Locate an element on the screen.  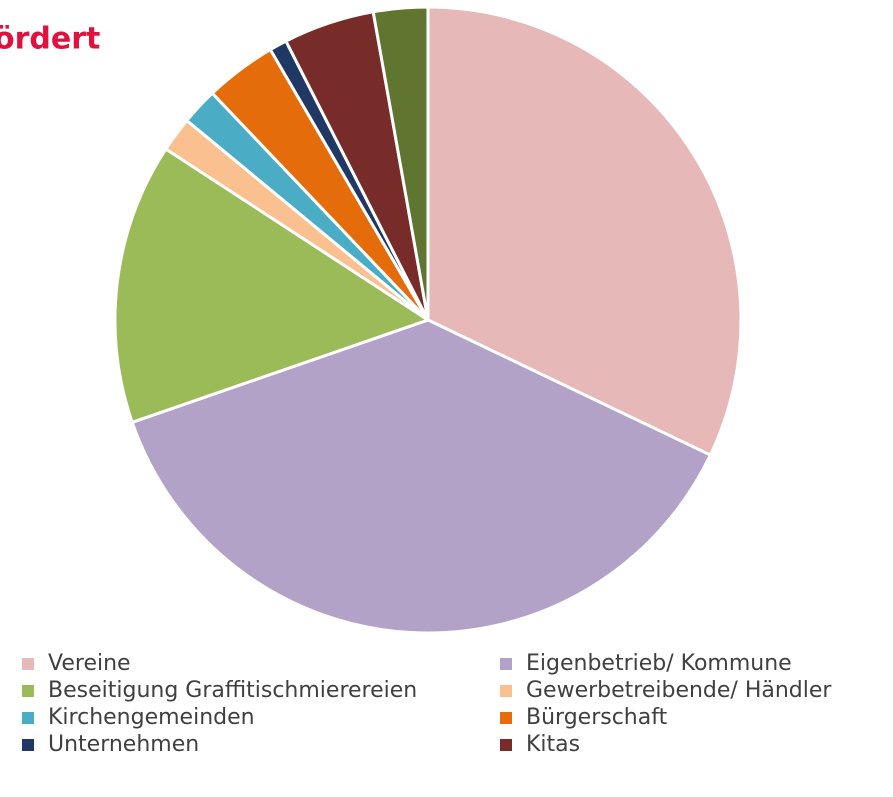
legend-label: Gewerbetreibende/ Händler is located at coordinates (679, 690).